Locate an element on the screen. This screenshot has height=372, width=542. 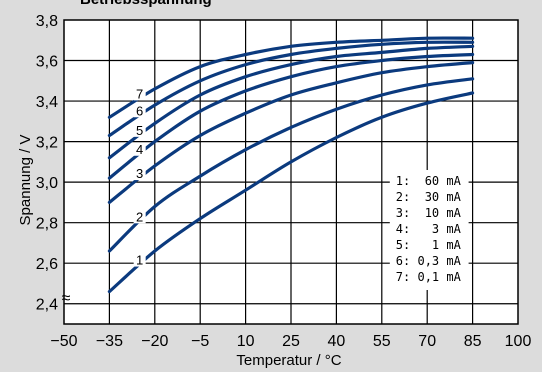
legend-entry: 2: 30 mA is located at coordinates (429, 197).